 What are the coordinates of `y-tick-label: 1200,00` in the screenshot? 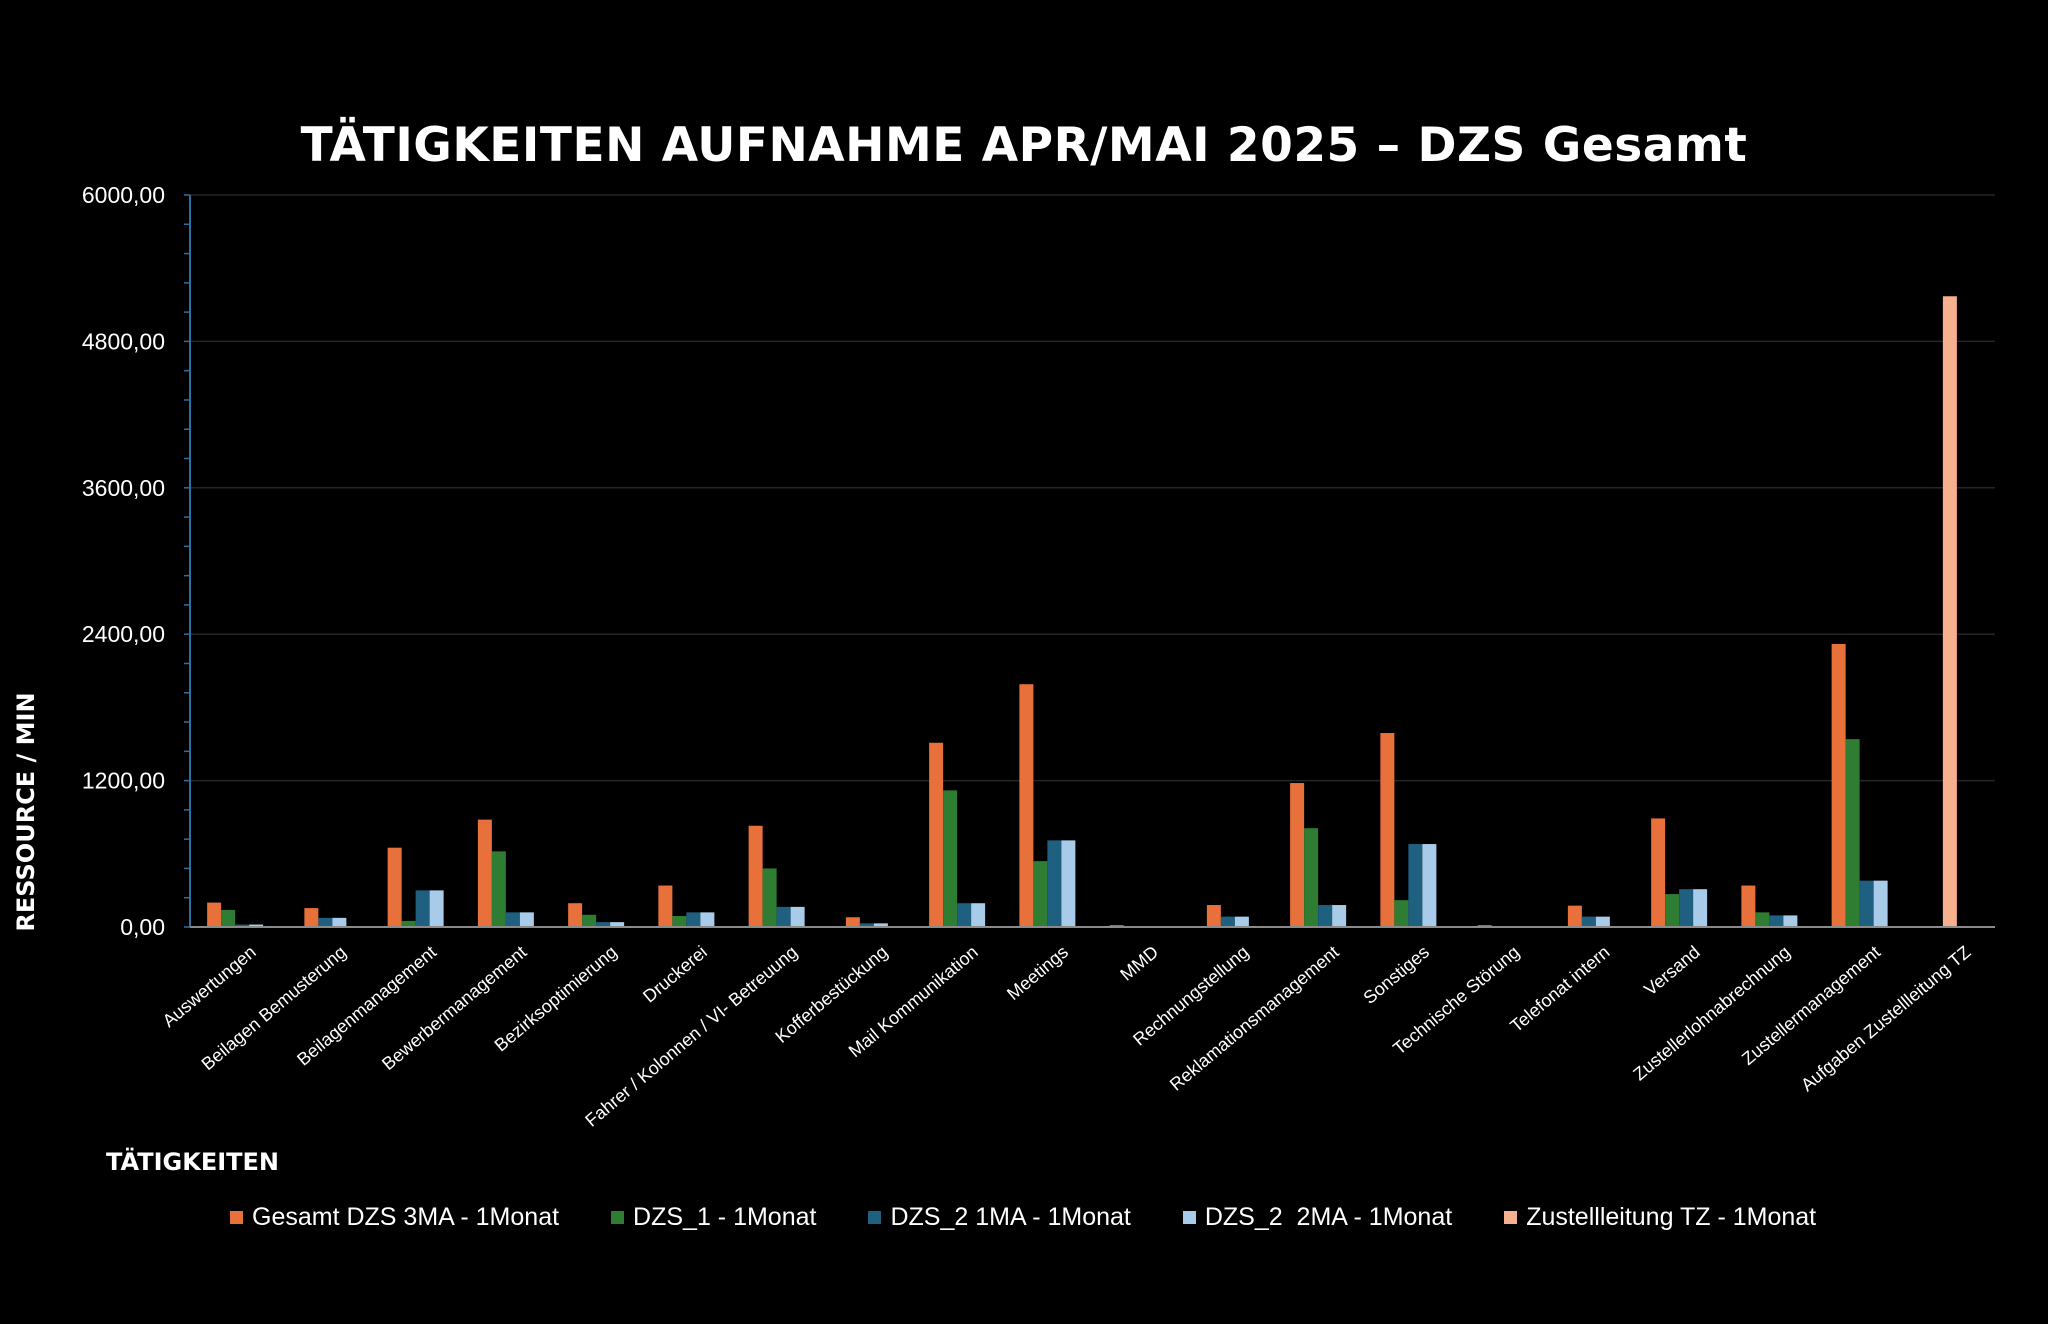 It's located at (123, 781).